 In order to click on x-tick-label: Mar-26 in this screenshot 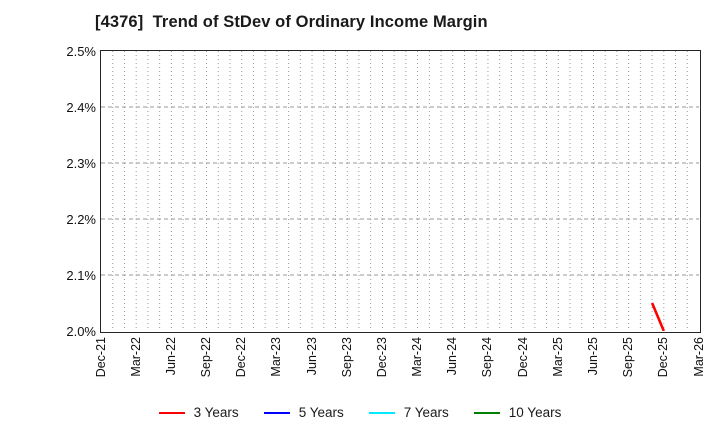, I will do `click(698, 356)`.